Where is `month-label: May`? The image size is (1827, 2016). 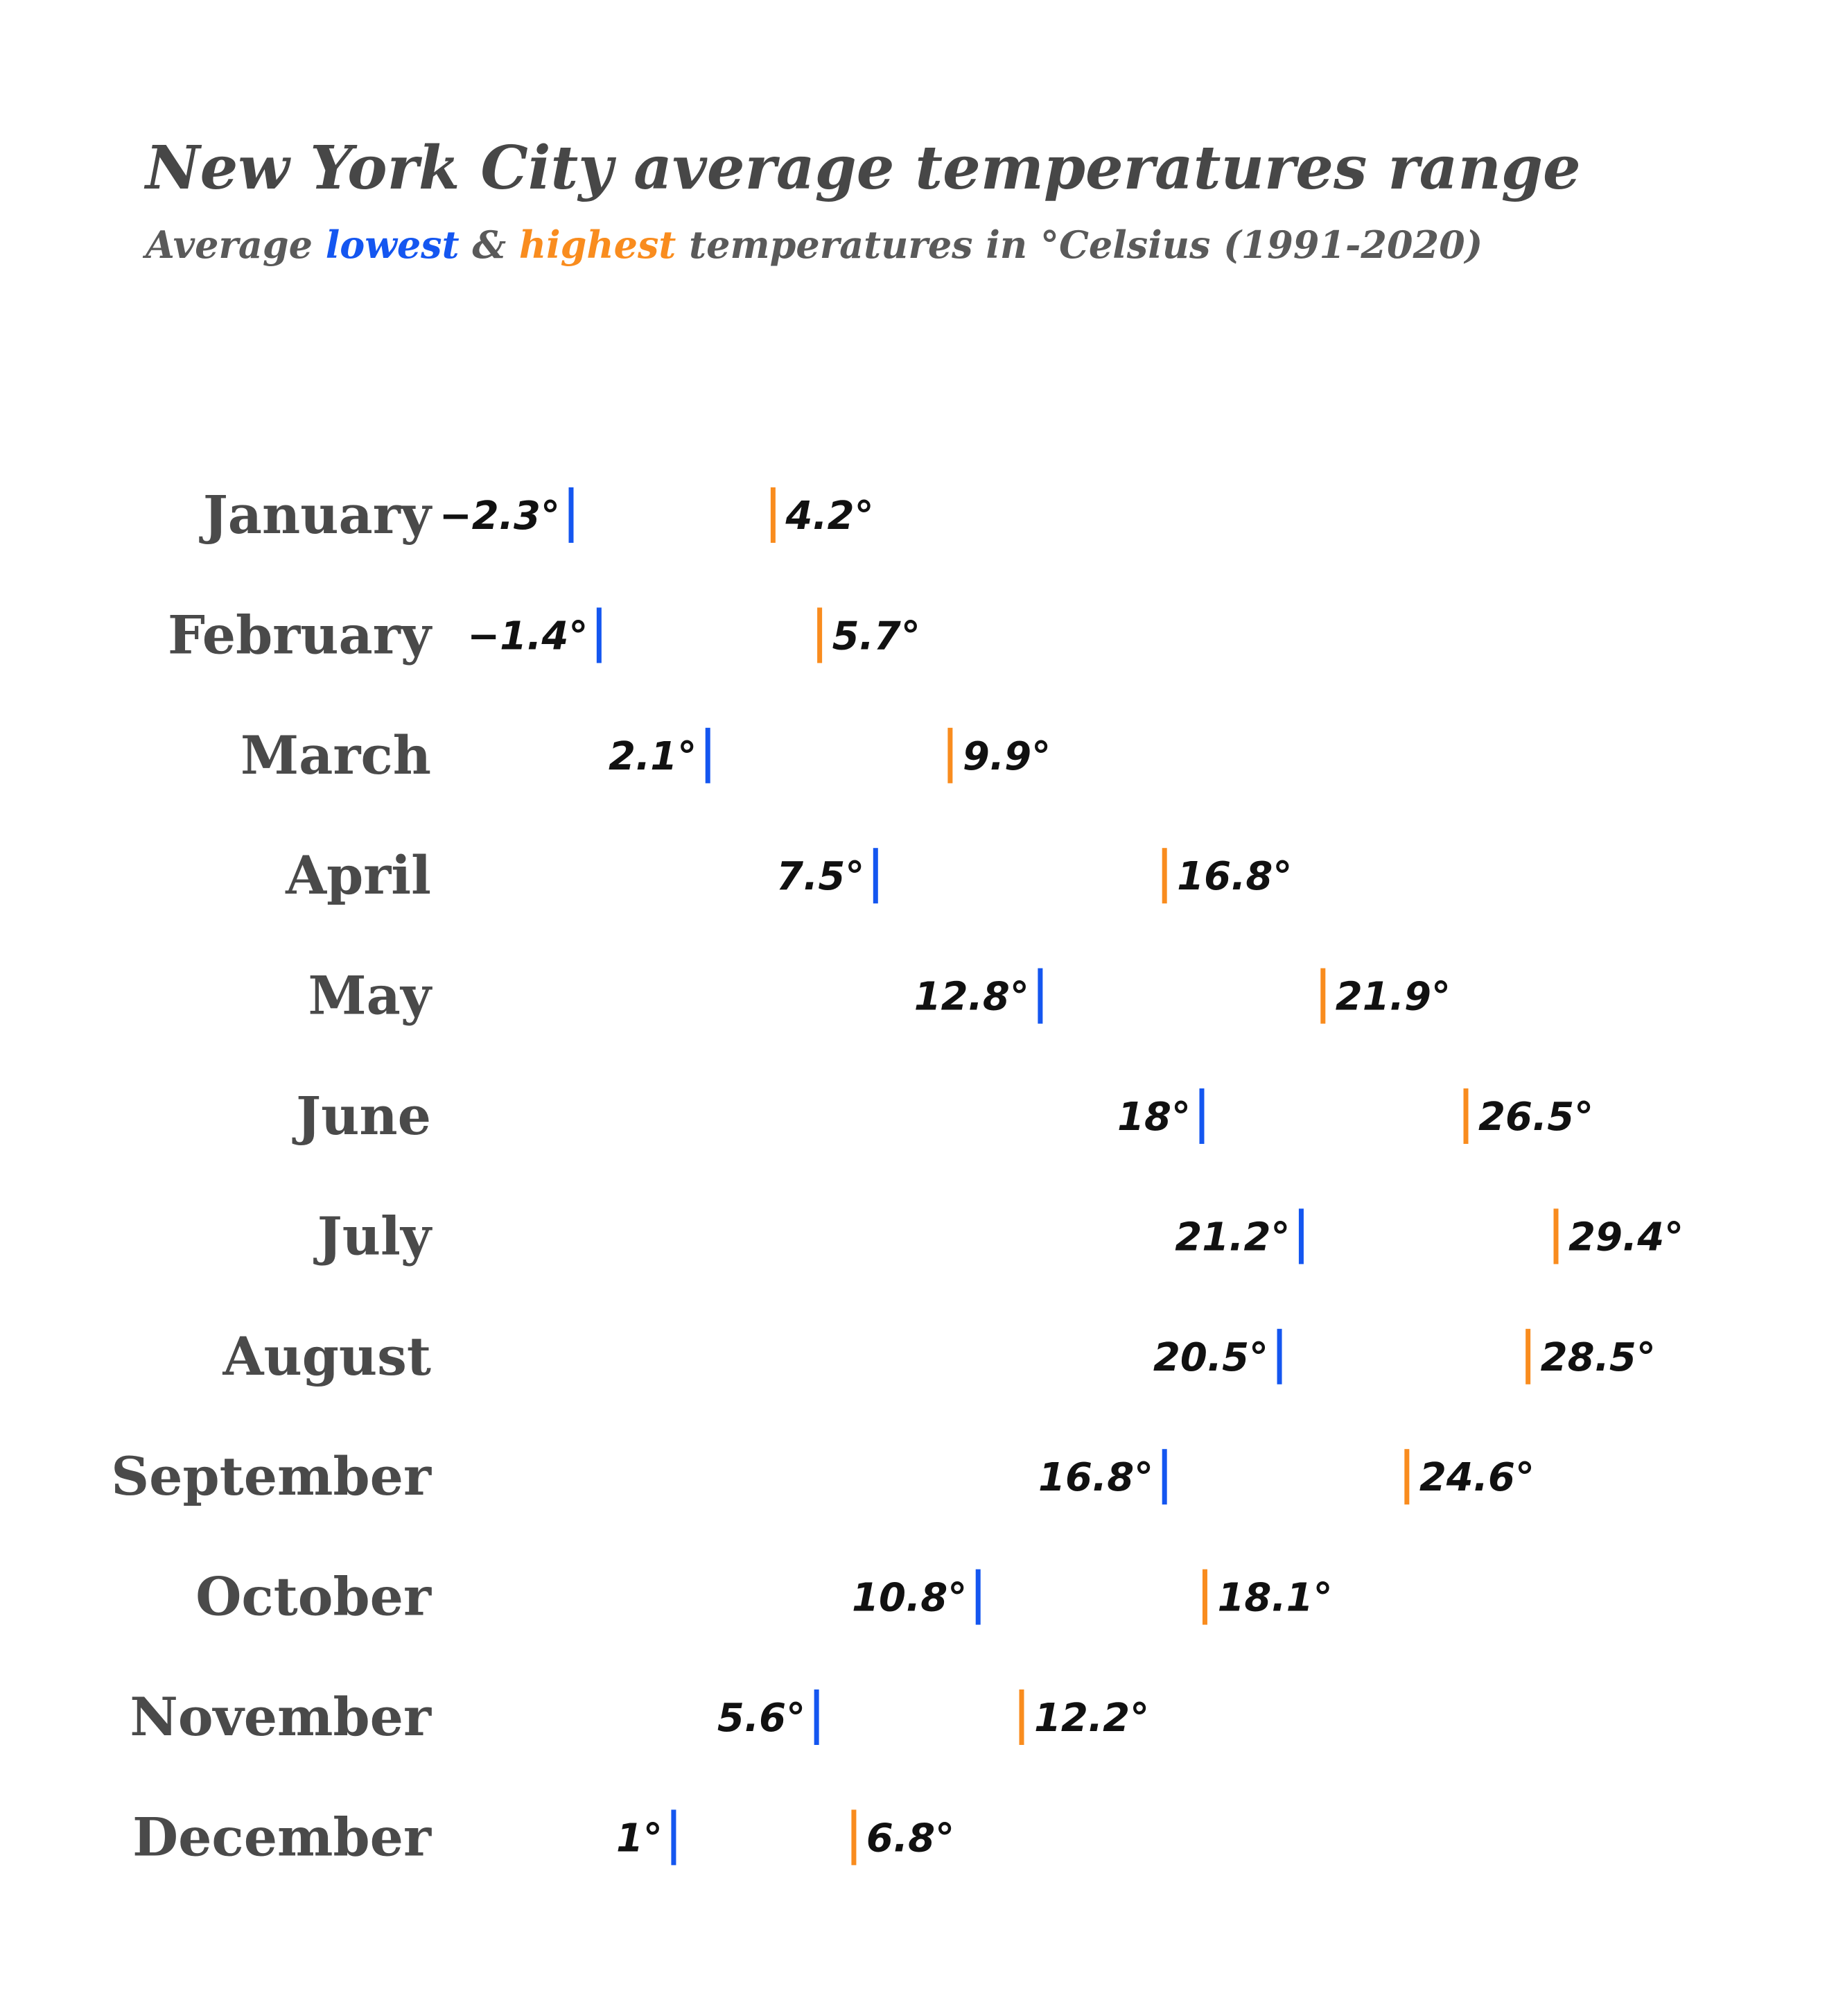 month-label: May is located at coordinates (370, 996).